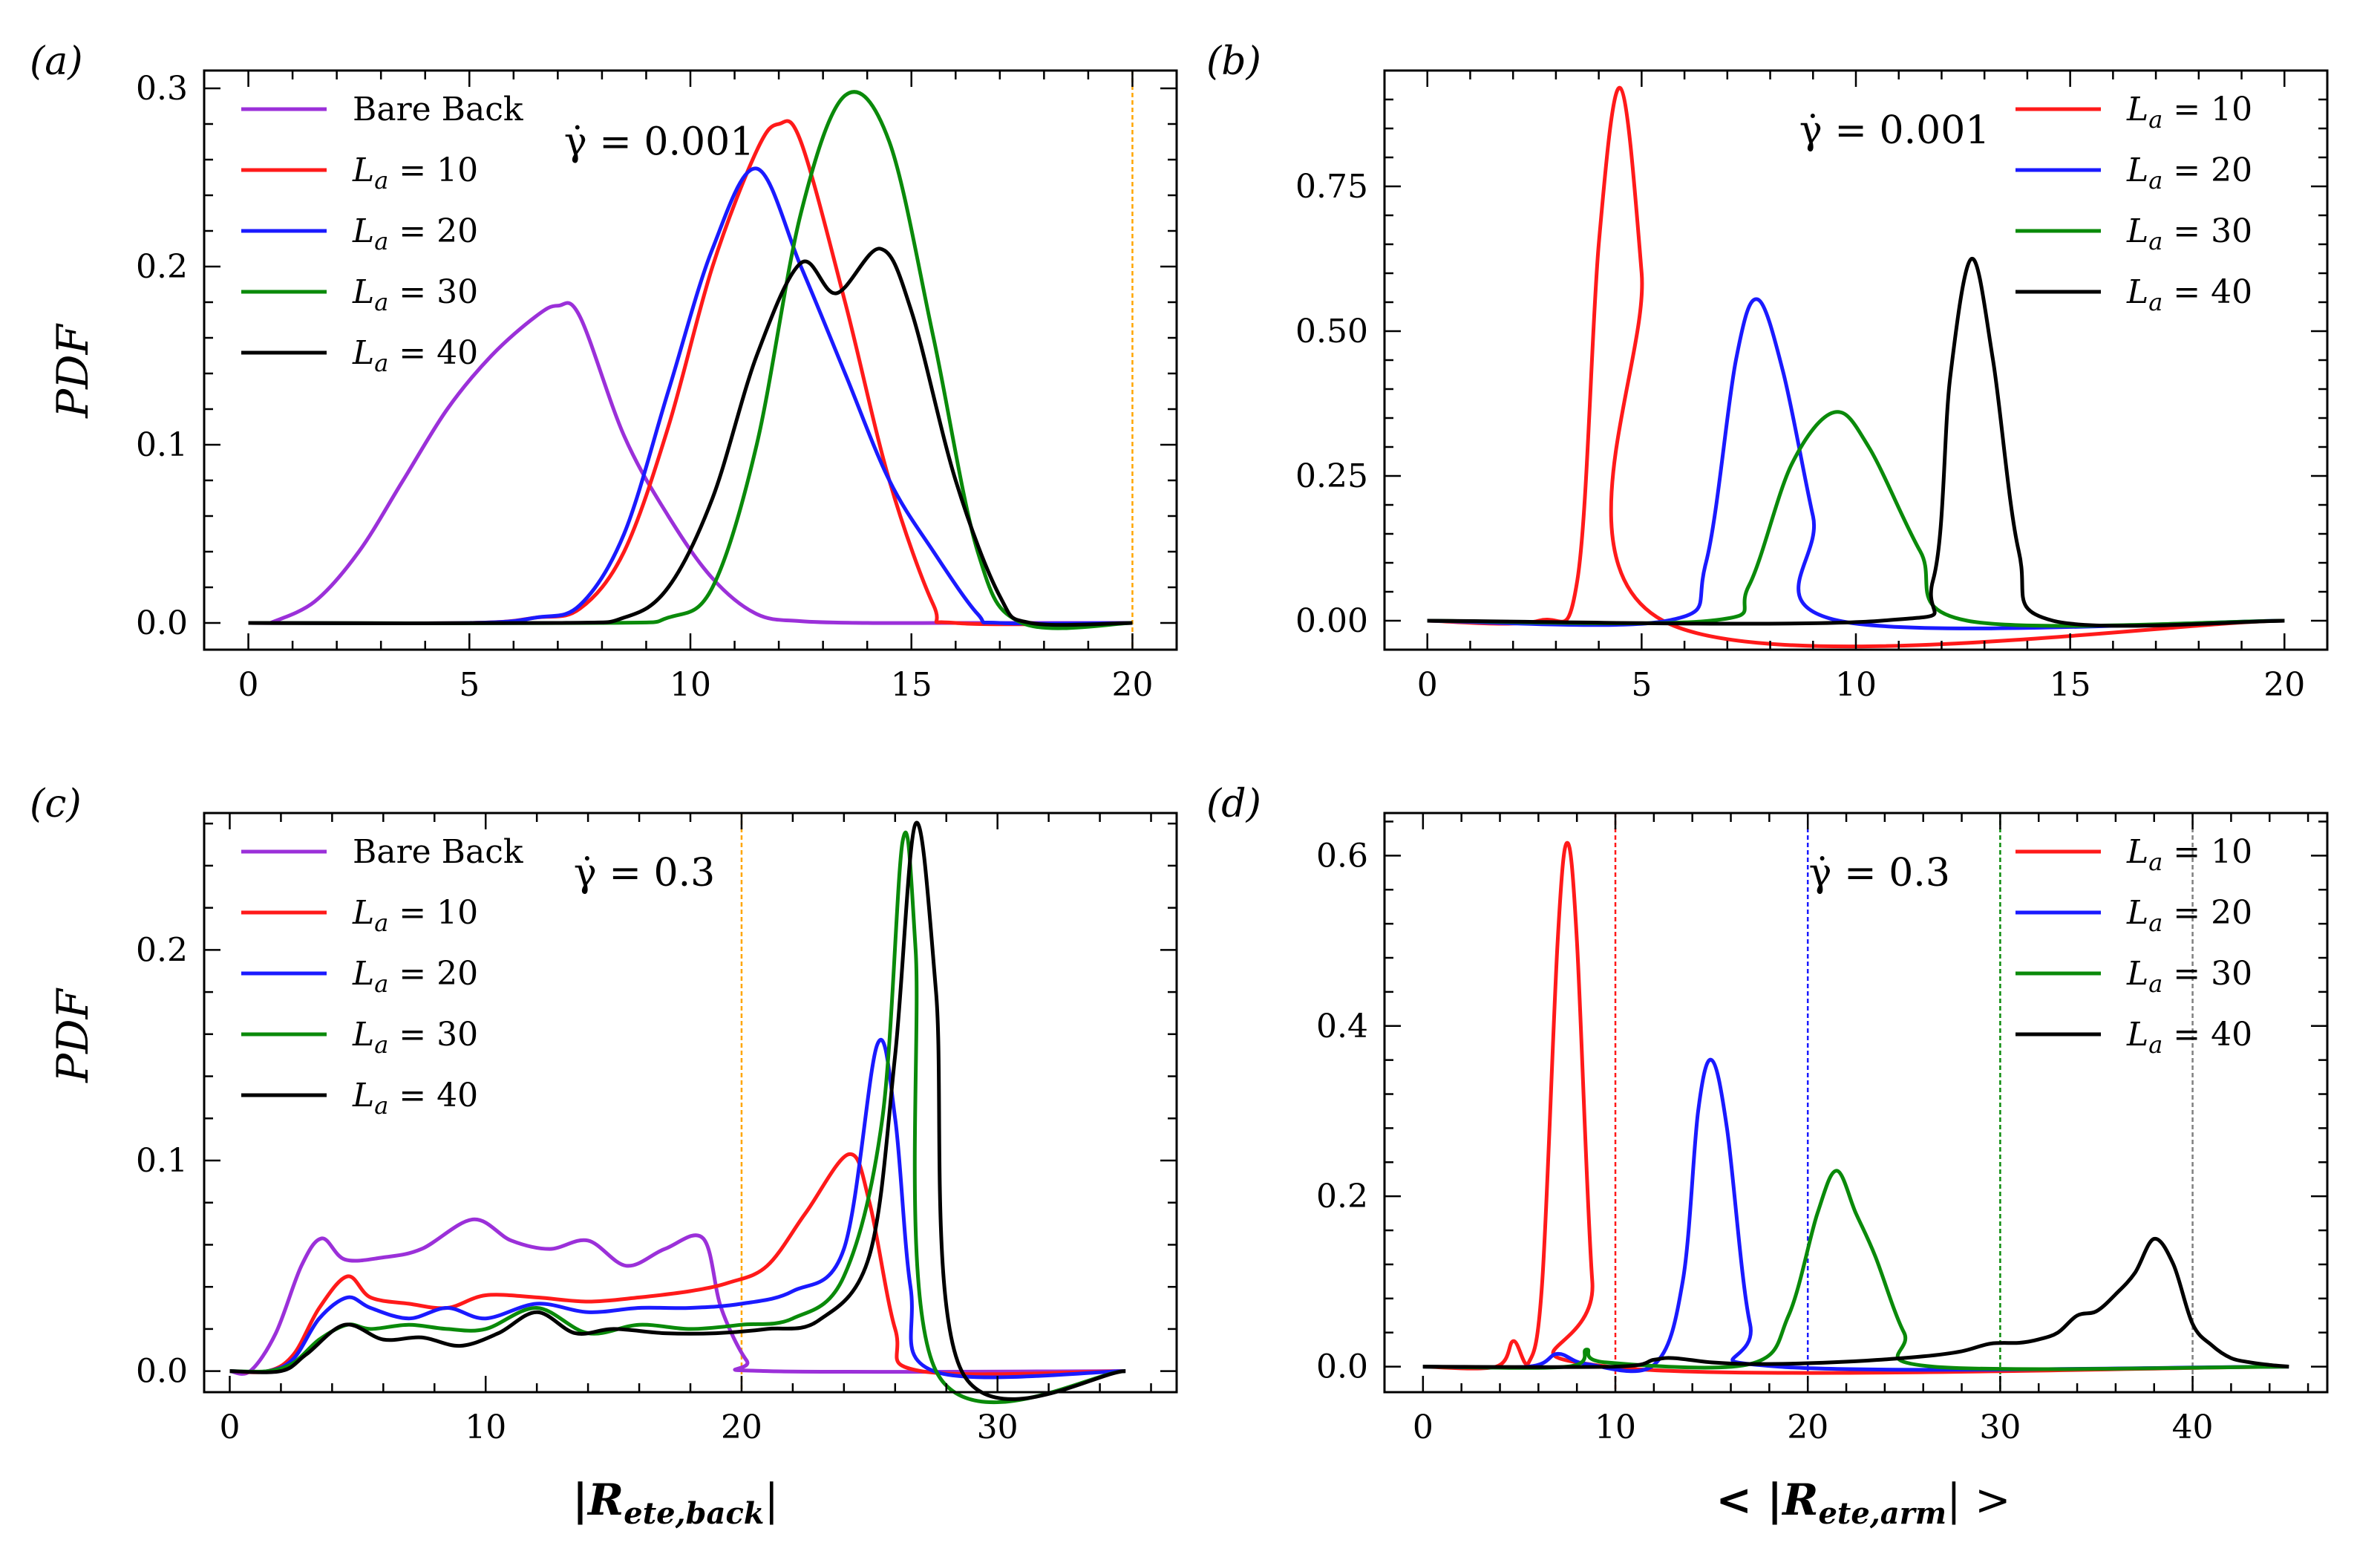 The image size is (2380, 1557). I want to click on panel-label: (a), so click(56, 61).